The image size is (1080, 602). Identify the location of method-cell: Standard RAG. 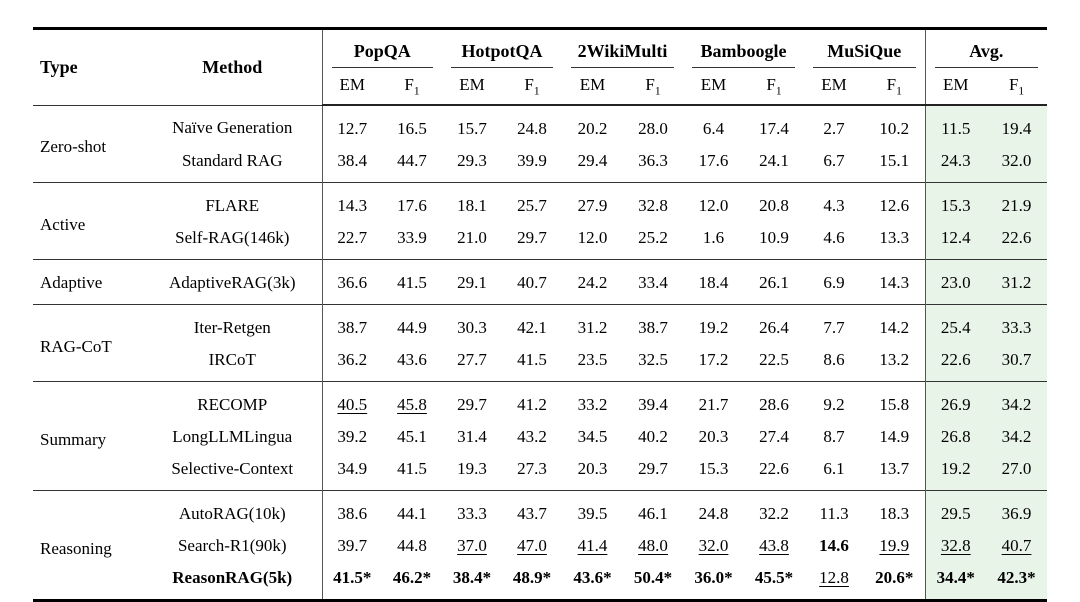
(233, 163).